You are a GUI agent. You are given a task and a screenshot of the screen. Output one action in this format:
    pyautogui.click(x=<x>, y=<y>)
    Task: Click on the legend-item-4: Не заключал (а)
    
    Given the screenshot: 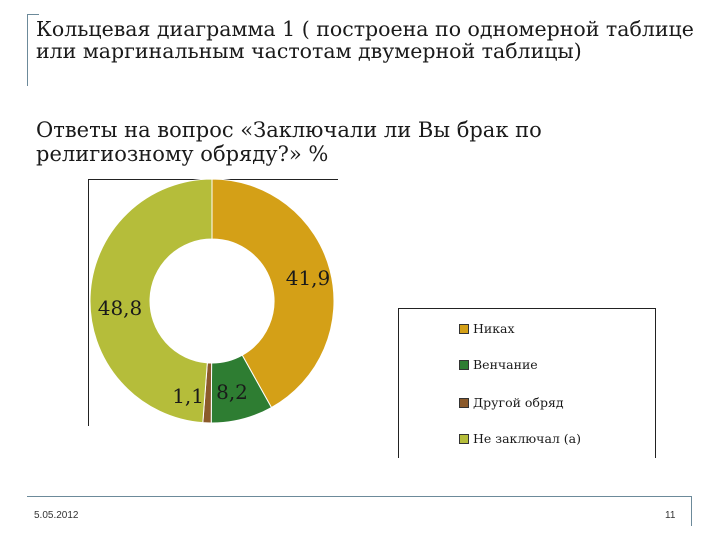 What is the action you would take?
    pyautogui.click(x=520, y=438)
    